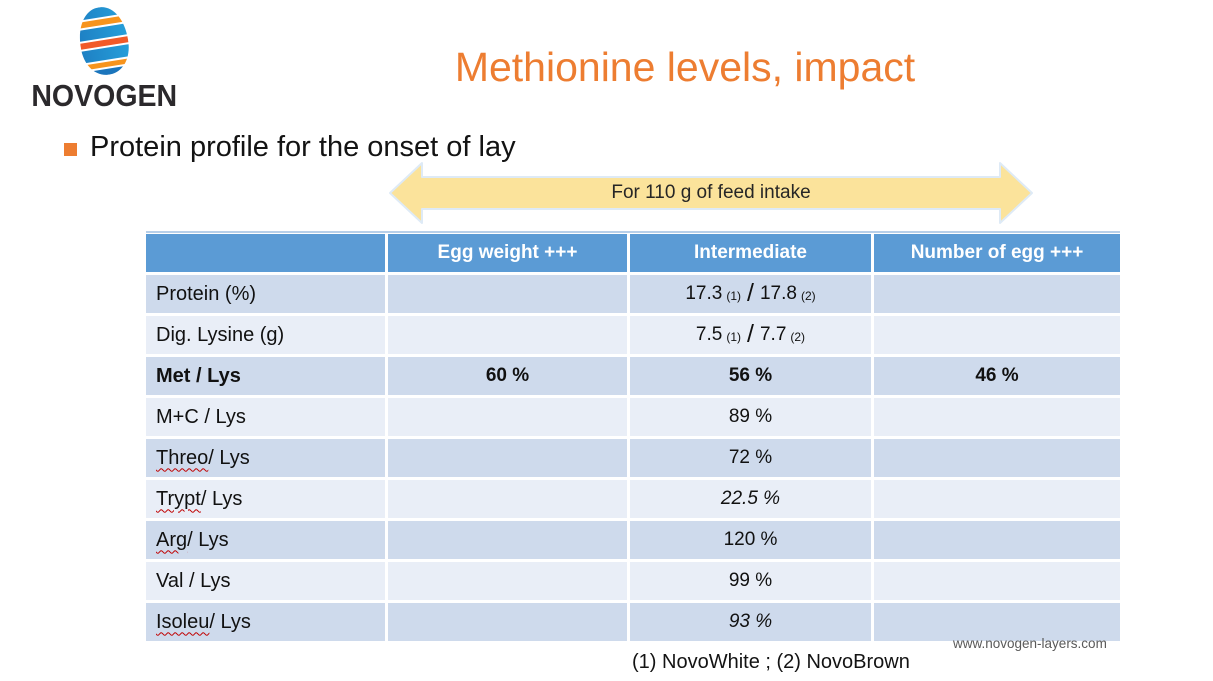  What do you see at coordinates (685, 67) in the screenshot?
I see `slide-title: Methionine levels, impact` at bounding box center [685, 67].